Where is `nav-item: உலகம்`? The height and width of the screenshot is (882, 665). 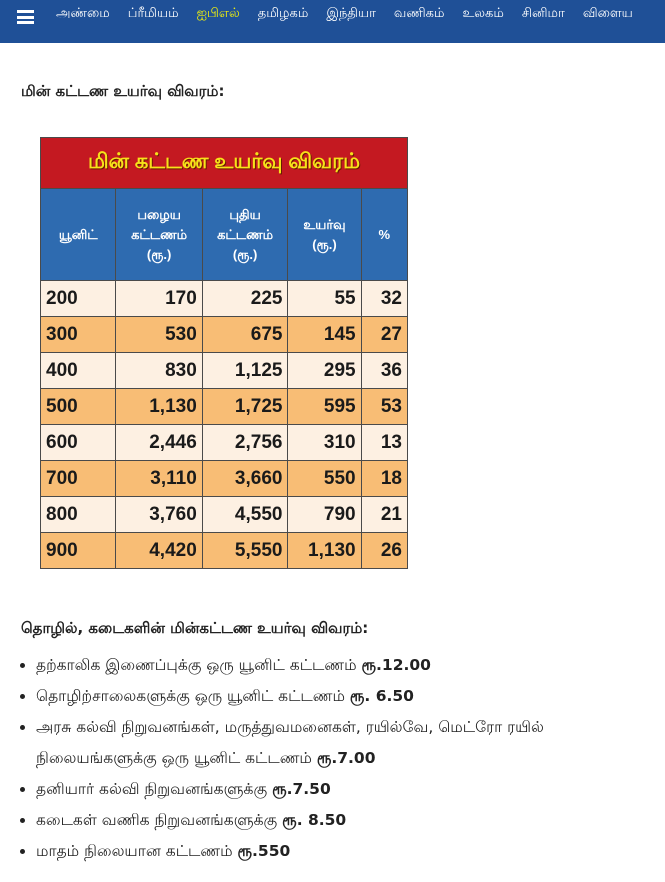
nav-item: உலகம் is located at coordinates (483, 13).